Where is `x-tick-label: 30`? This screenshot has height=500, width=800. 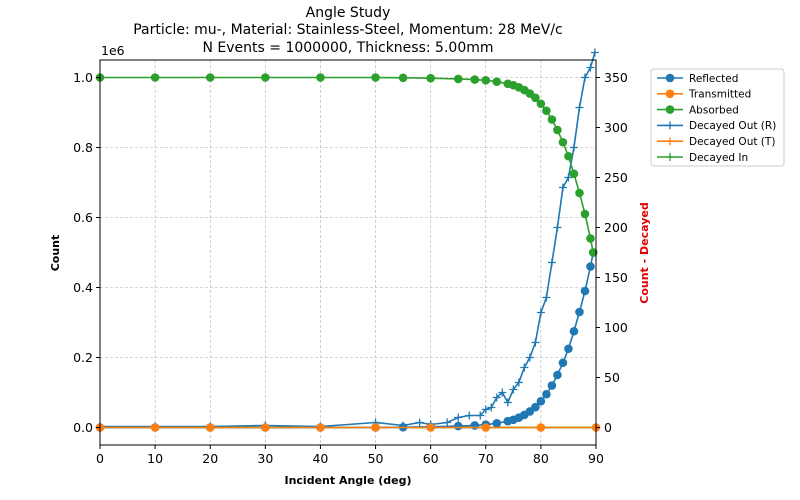 x-tick-label: 30 is located at coordinates (265, 458).